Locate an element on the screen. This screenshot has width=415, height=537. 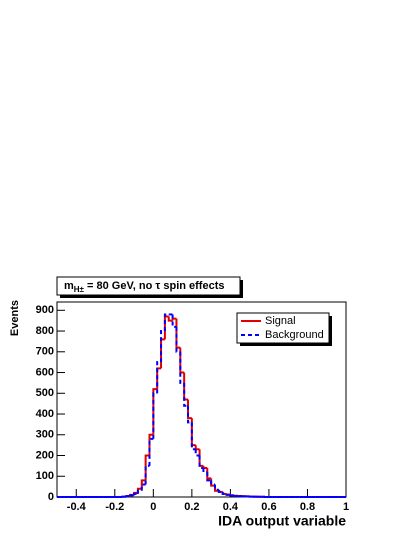
y-tick-label: 600 is located at coordinates (45, 372).